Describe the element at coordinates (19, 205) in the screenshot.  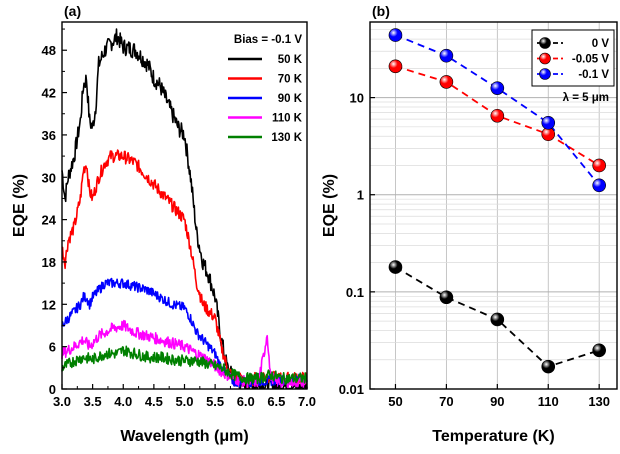
I see `y-axis-title-a: EQE (%)` at that location.